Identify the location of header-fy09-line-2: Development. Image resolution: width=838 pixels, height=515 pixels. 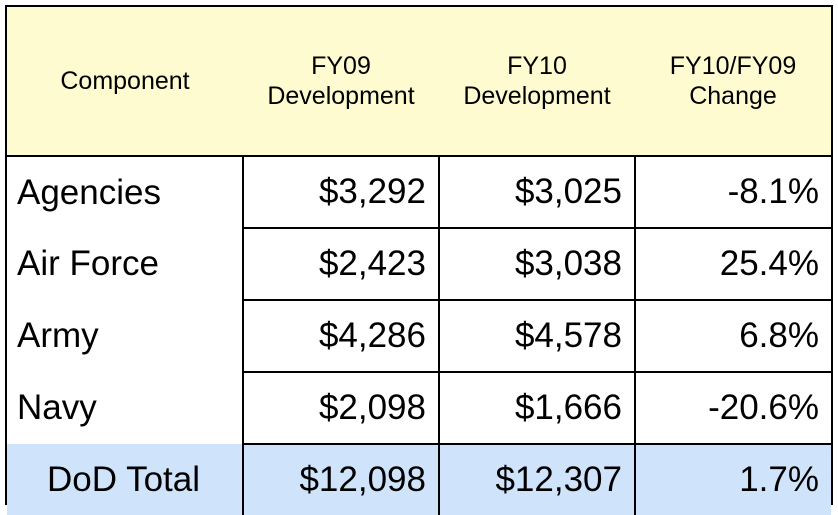
(341, 96).